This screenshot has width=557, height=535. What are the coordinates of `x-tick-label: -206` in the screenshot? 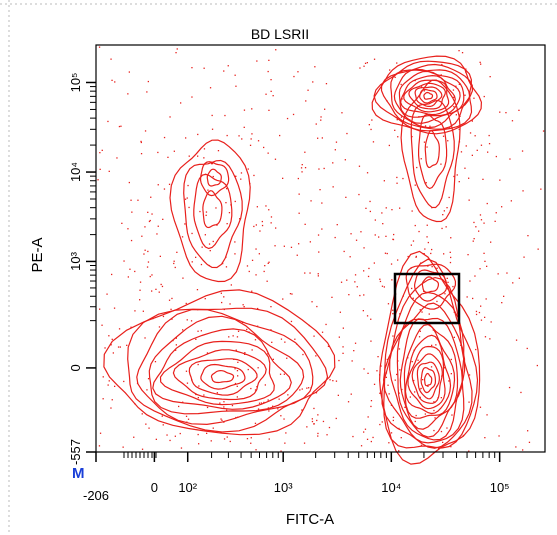 It's located at (96, 495).